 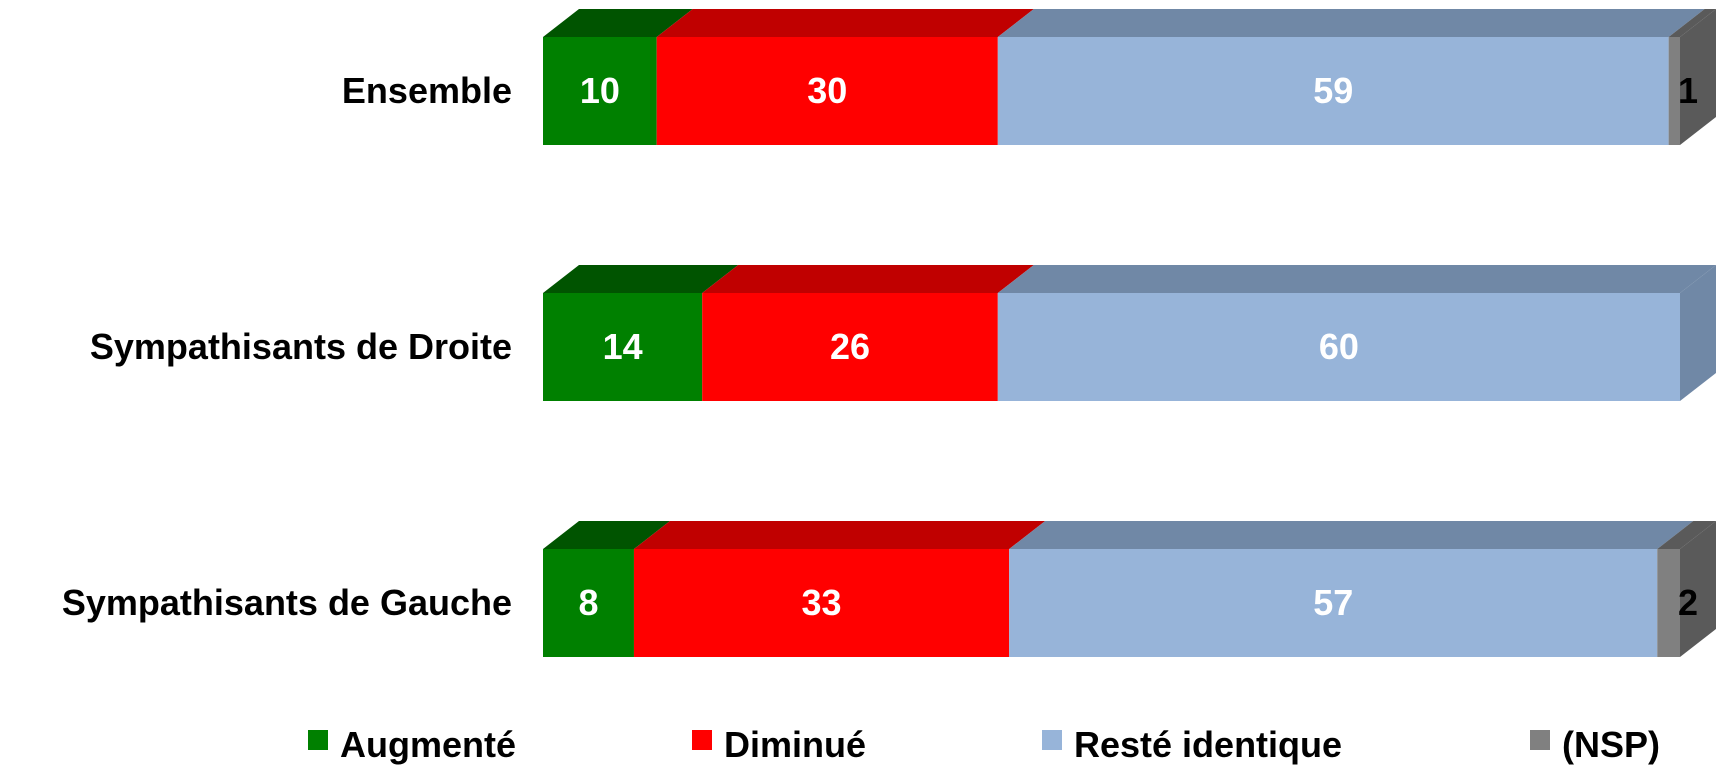 What do you see at coordinates (1688, 90) in the screenshot?
I see `data-label: 1` at bounding box center [1688, 90].